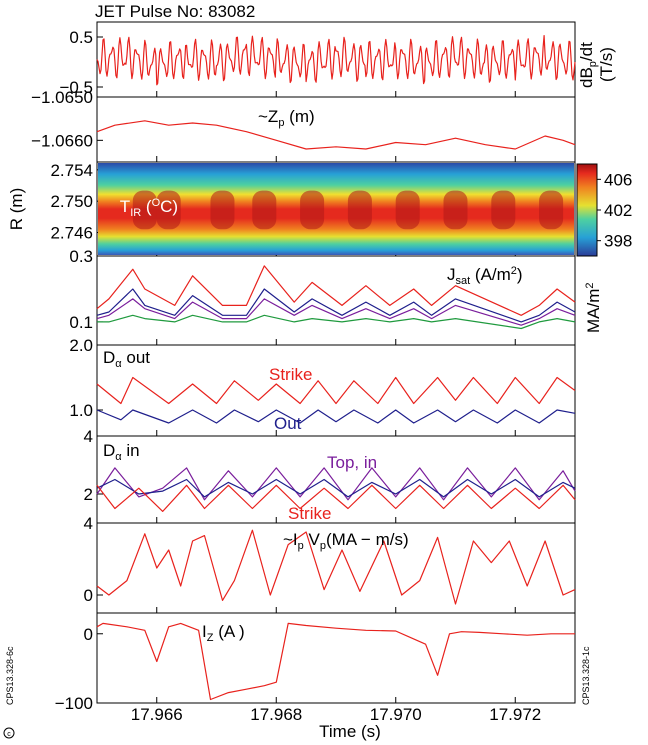  I want to click on strike-label-in: Strike, so click(309, 513).